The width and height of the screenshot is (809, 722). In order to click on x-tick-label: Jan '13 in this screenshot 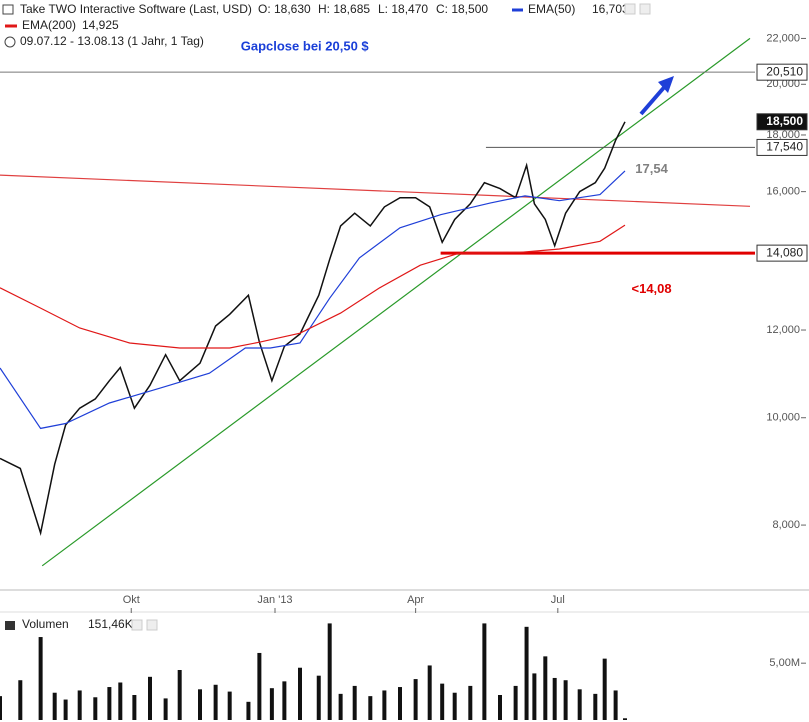, I will do `click(274, 600)`.